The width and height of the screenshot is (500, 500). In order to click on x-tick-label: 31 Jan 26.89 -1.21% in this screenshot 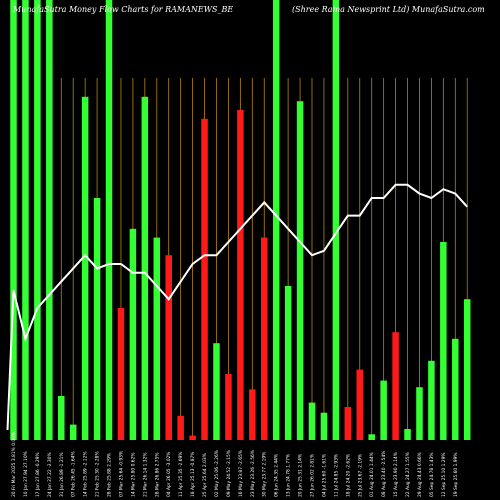, I will do `click(62, 474)`.